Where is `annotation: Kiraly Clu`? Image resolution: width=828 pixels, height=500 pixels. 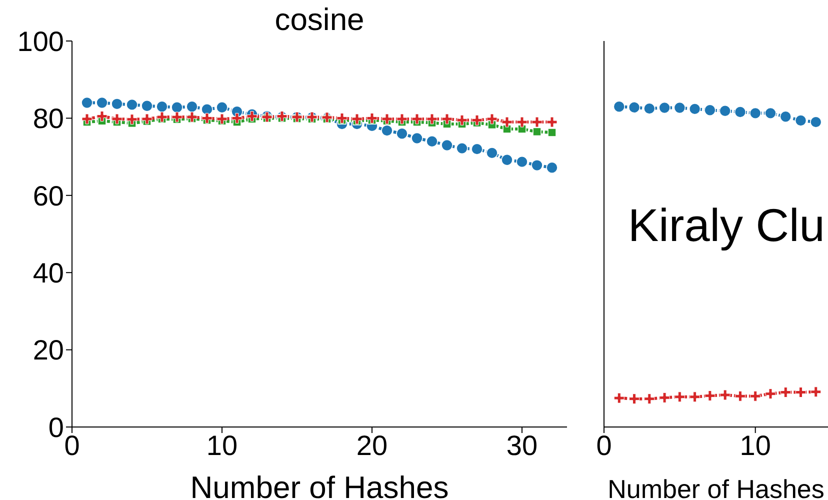
annotation: Kiraly Clu is located at coordinates (726, 225).